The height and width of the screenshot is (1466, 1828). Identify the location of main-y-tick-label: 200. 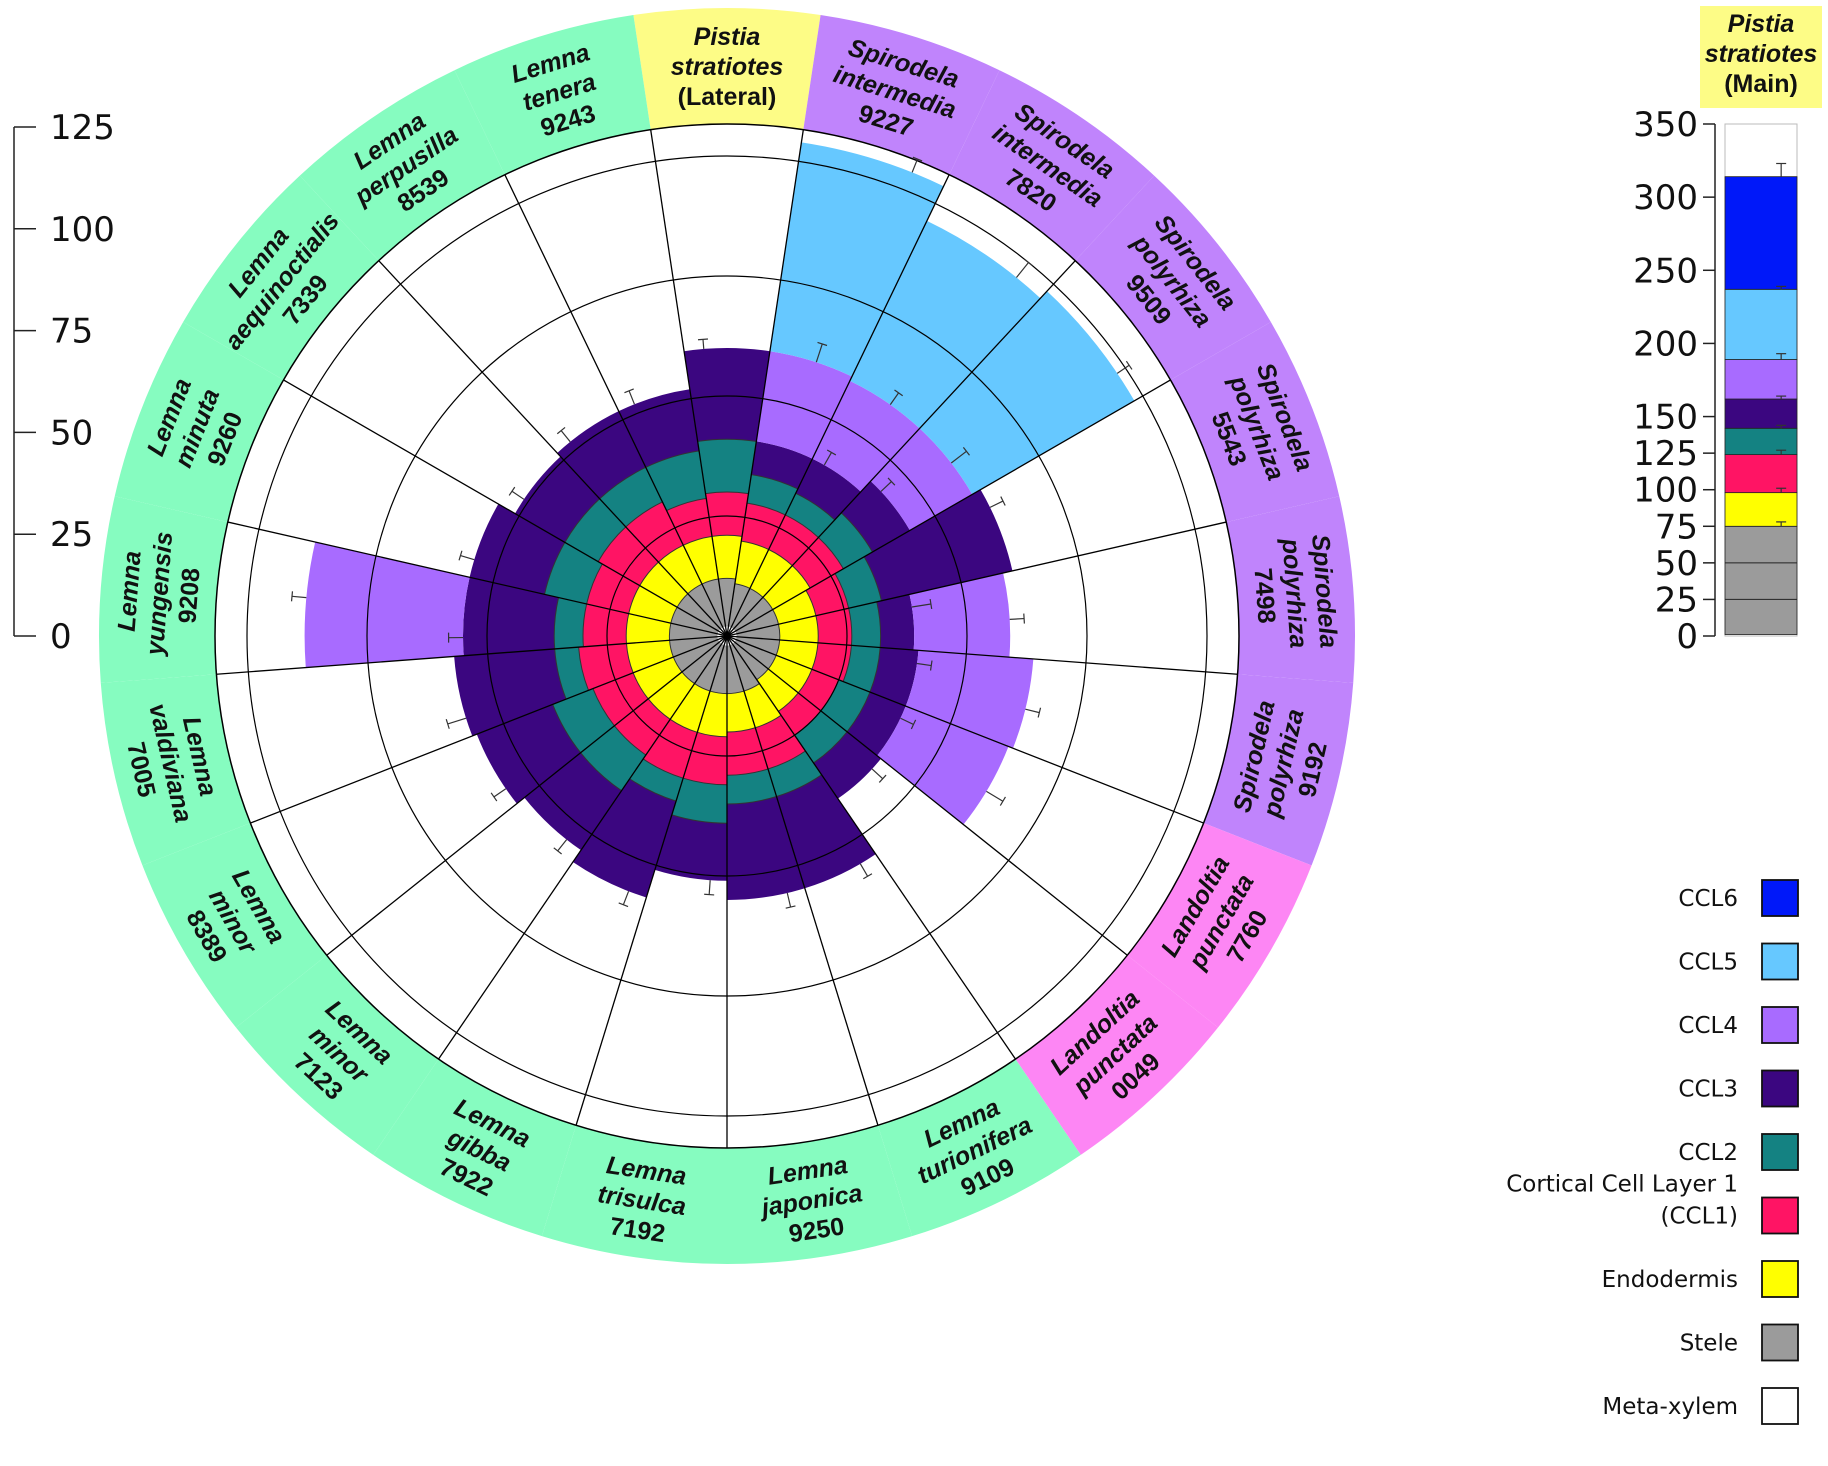
(1665, 344).